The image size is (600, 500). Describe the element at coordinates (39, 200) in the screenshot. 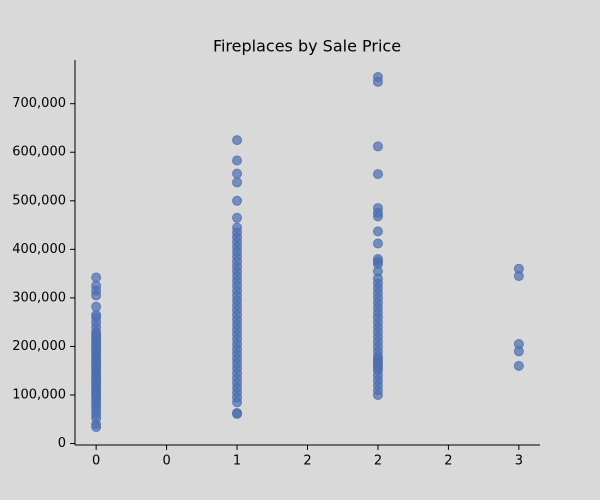

I see `y-tick-label: 500,000` at that location.